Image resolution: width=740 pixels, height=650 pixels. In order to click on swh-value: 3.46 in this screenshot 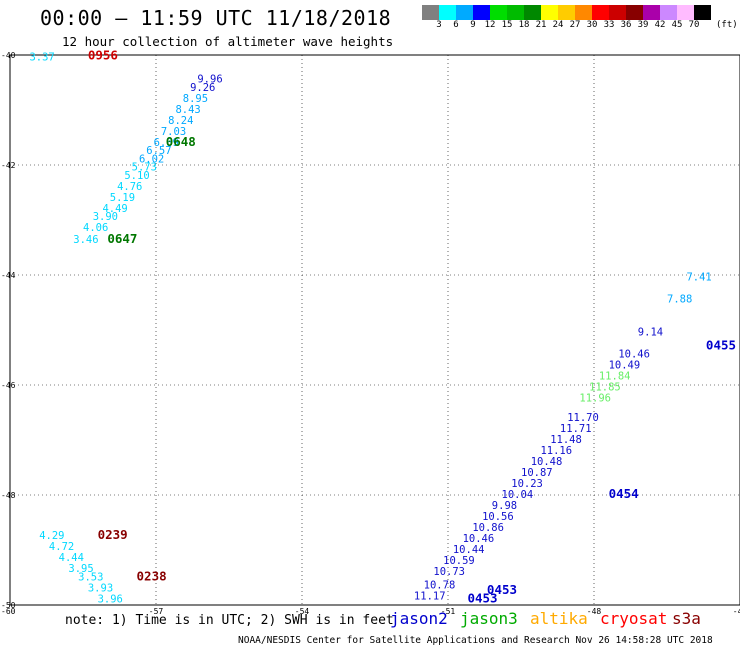, I will do `click(85, 240)`.